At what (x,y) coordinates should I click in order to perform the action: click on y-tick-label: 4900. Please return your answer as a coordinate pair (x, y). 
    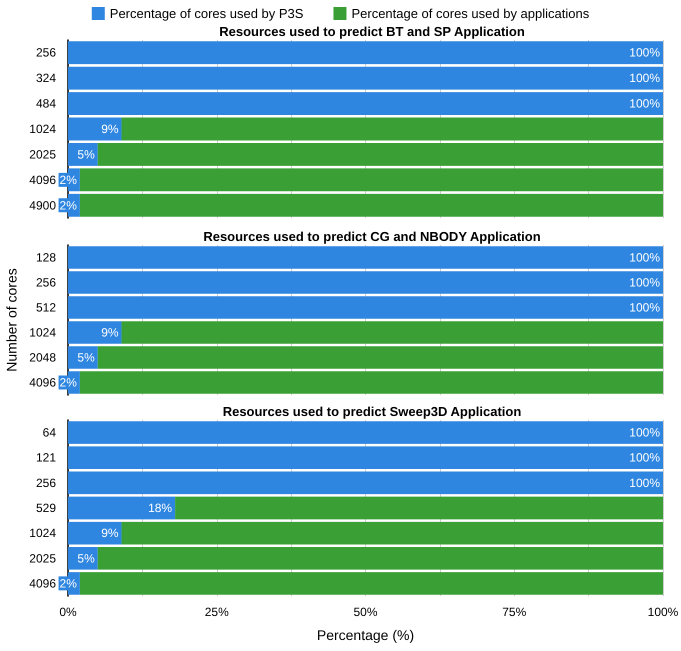
    Looking at the image, I should click on (42, 205).